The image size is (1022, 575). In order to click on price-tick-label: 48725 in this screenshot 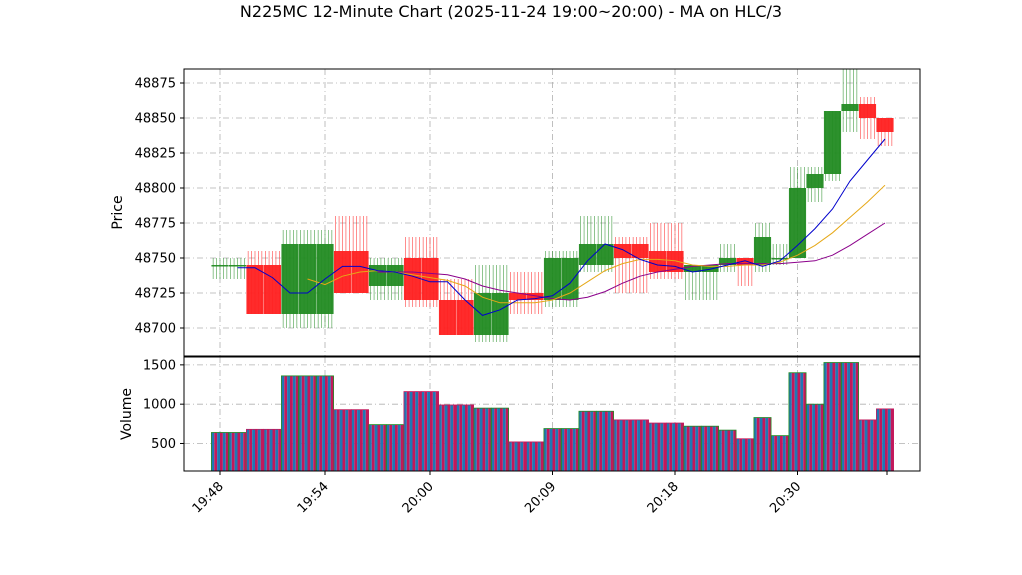, I will do `click(155, 294)`.